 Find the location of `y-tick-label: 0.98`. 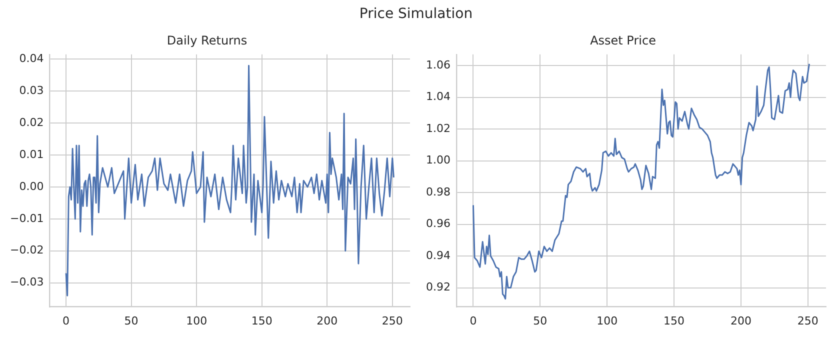

y-tick-label: 0.98 is located at coordinates (438, 191).